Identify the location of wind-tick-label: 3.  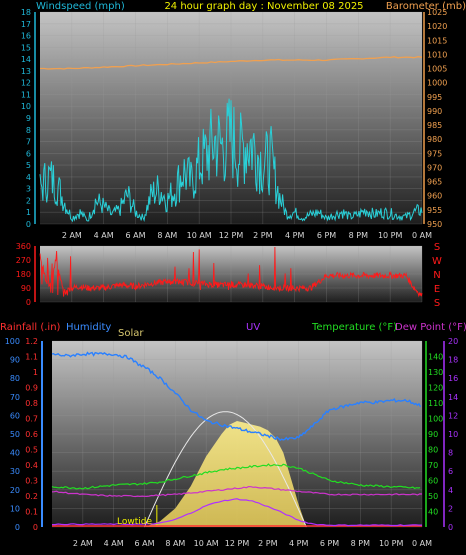
(28, 189).